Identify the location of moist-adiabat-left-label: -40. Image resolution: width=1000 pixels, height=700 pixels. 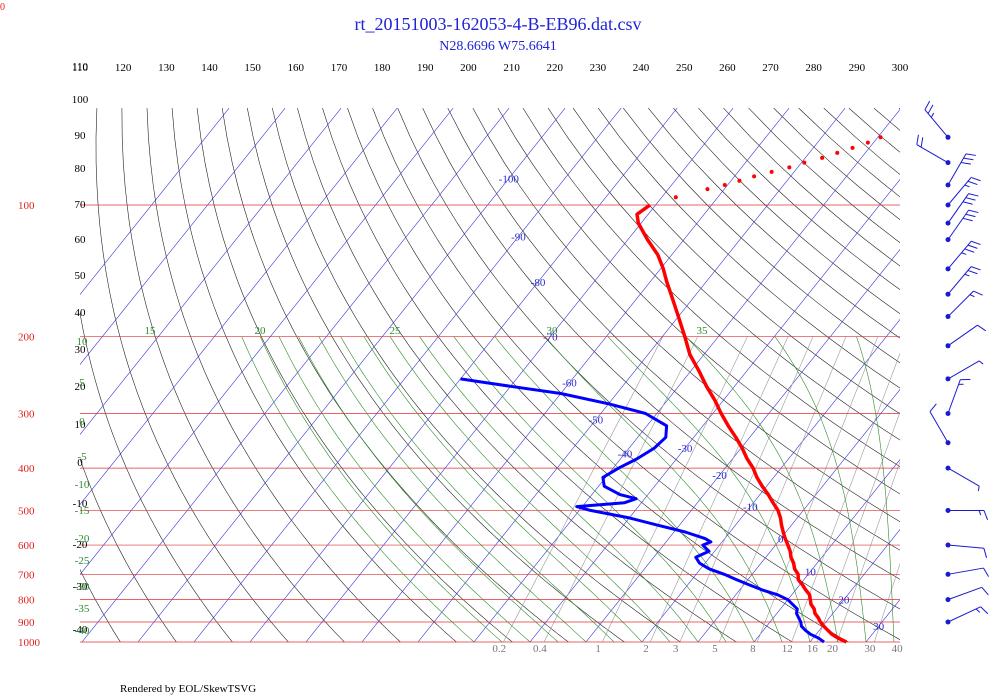
(82, 631).